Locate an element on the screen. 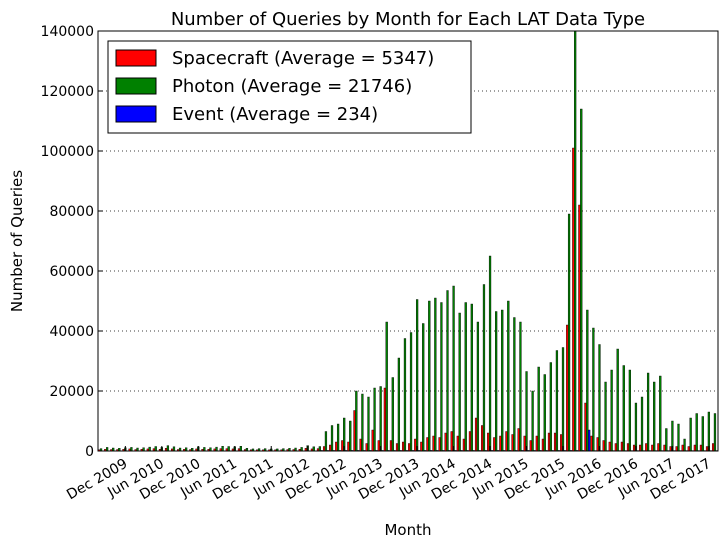 Image resolution: width=728 pixels, height=547 pixels. y-tick-label: 20000 is located at coordinates (71, 392).